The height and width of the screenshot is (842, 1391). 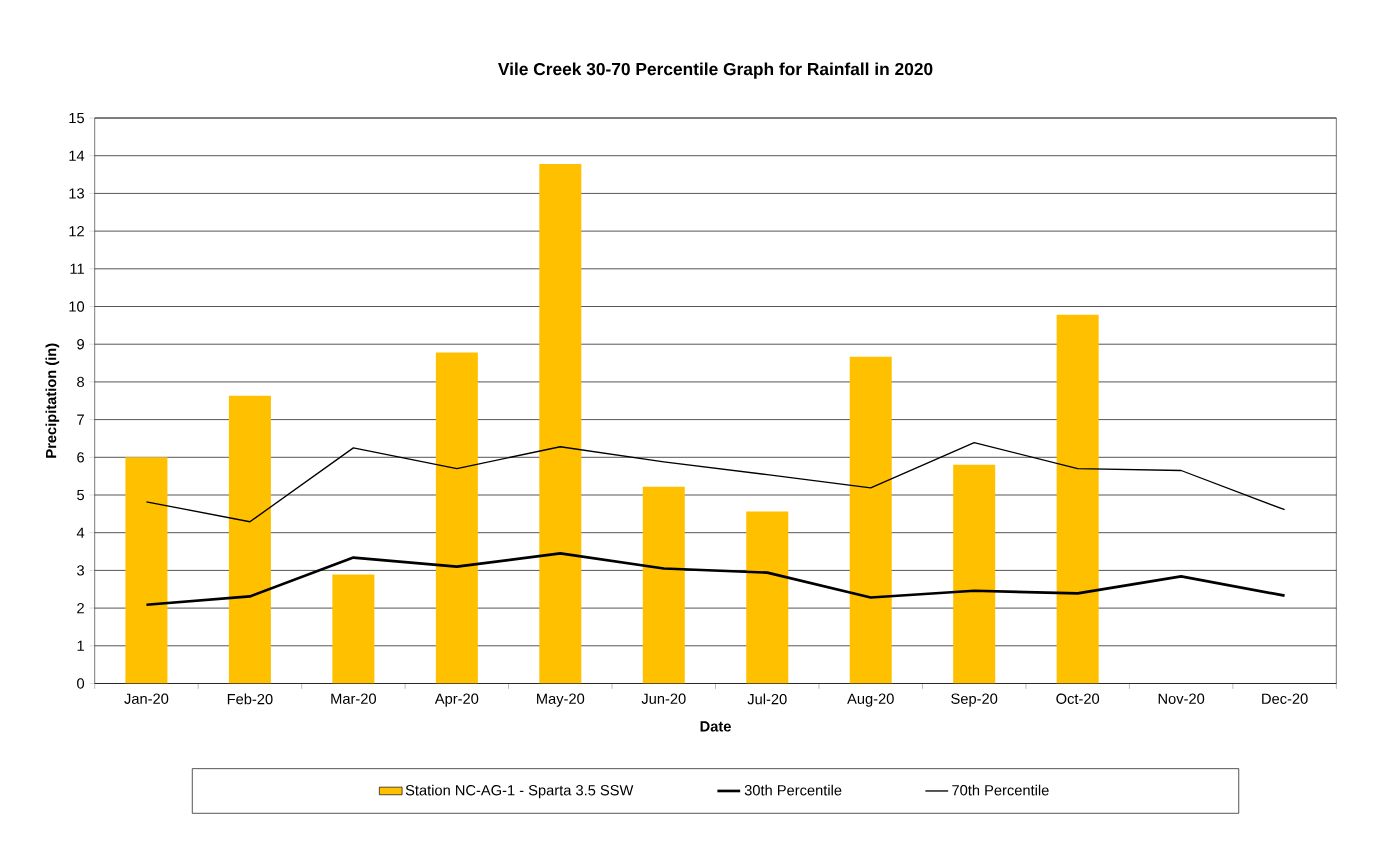 What do you see at coordinates (1285, 699) in the screenshot?
I see `x-tick-label: Dec-20` at bounding box center [1285, 699].